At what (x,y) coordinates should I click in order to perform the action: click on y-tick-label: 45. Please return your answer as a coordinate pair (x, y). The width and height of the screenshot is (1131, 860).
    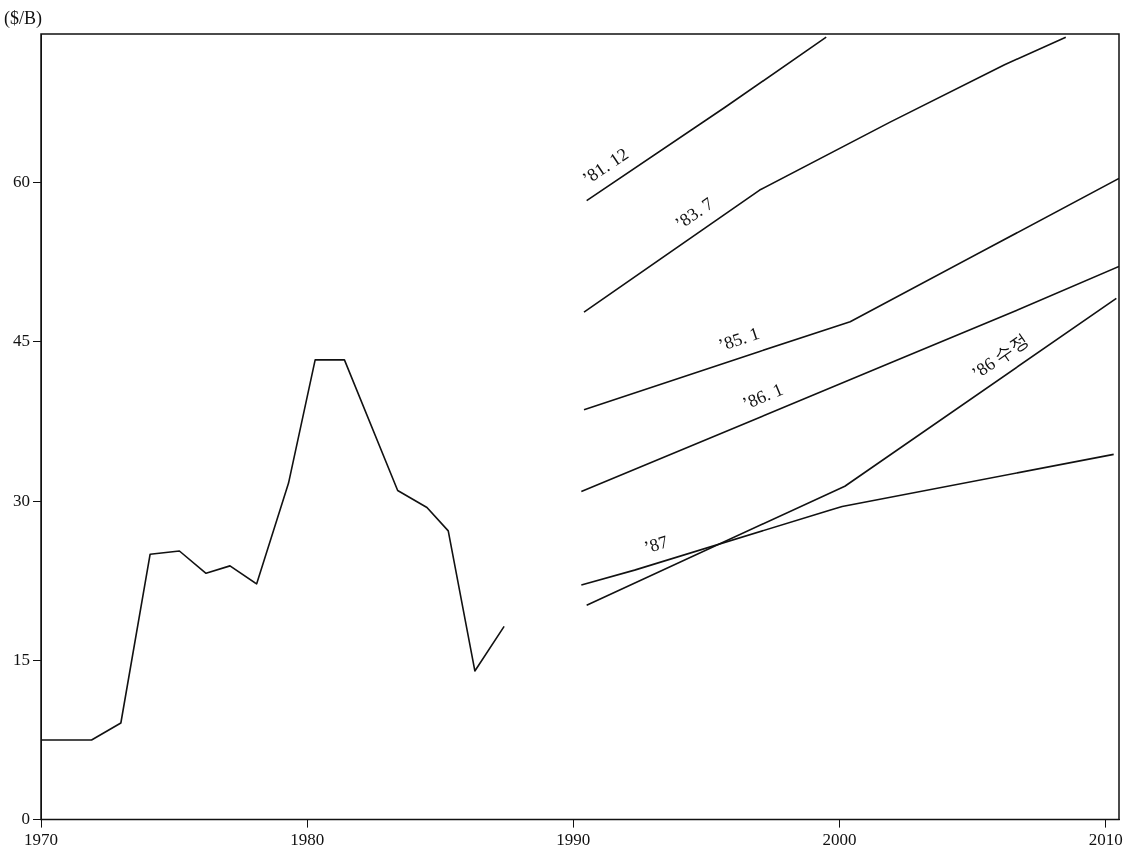
    Looking at the image, I should click on (21, 341).